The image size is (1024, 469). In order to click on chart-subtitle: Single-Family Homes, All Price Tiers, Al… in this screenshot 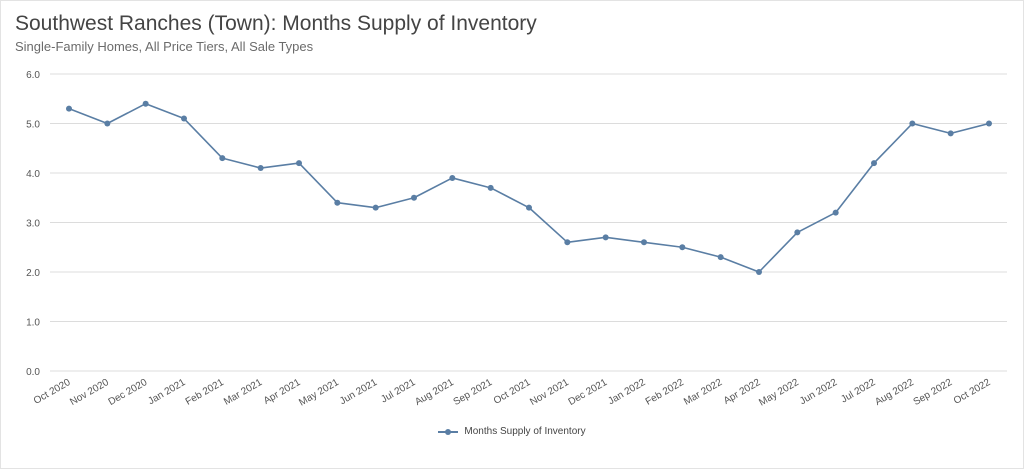, I will do `click(164, 46)`.